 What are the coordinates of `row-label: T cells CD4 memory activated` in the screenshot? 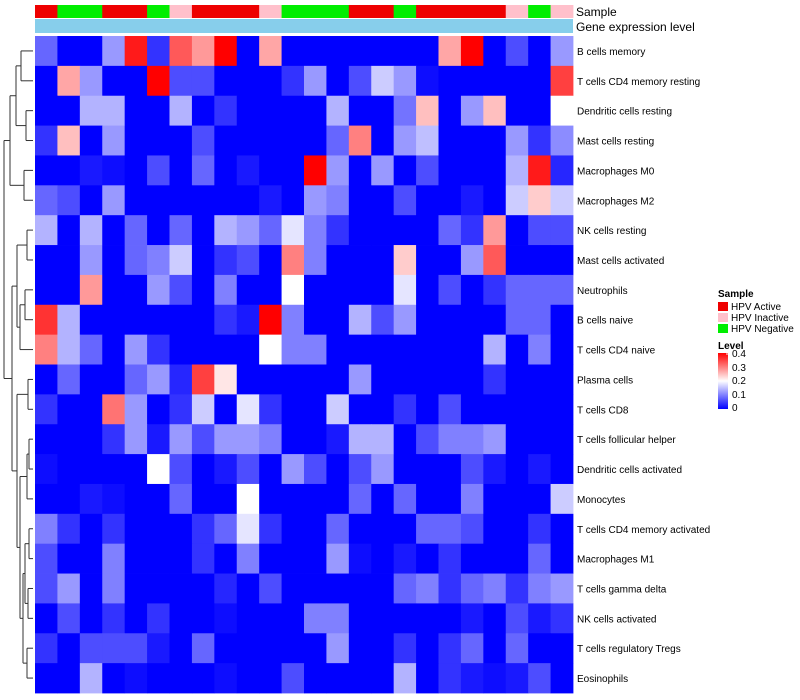 It's located at (643, 530).